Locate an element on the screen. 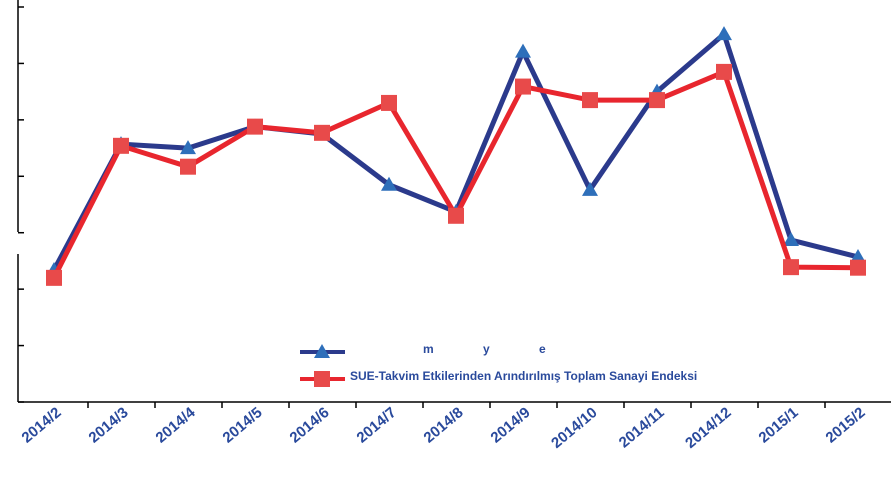 The height and width of the screenshot is (477, 891). occlusion is located at coordinates (37, 243).